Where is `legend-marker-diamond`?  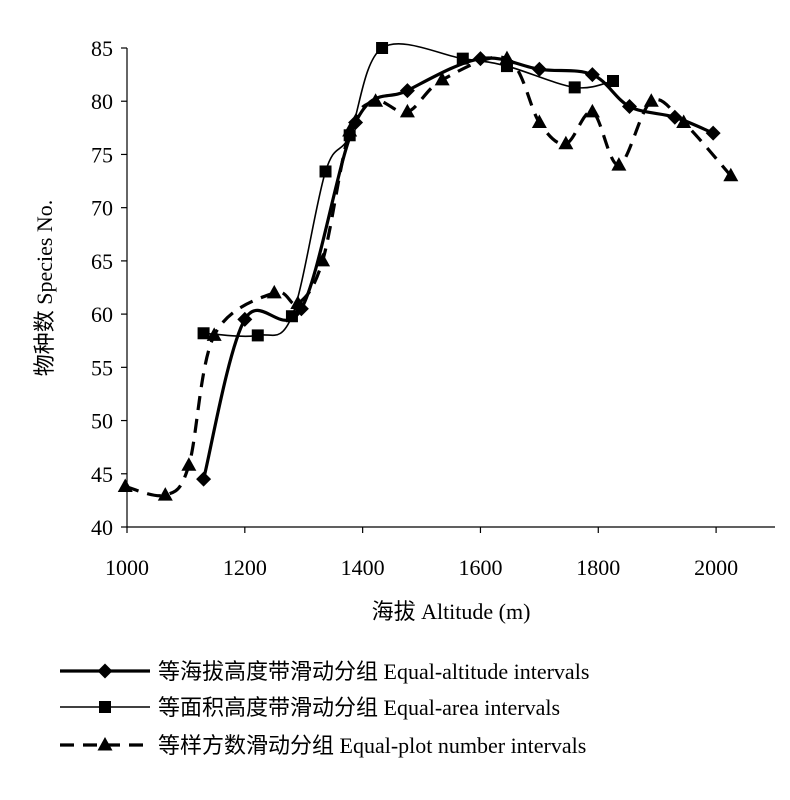
legend-marker-diamond is located at coordinates (105, 671).